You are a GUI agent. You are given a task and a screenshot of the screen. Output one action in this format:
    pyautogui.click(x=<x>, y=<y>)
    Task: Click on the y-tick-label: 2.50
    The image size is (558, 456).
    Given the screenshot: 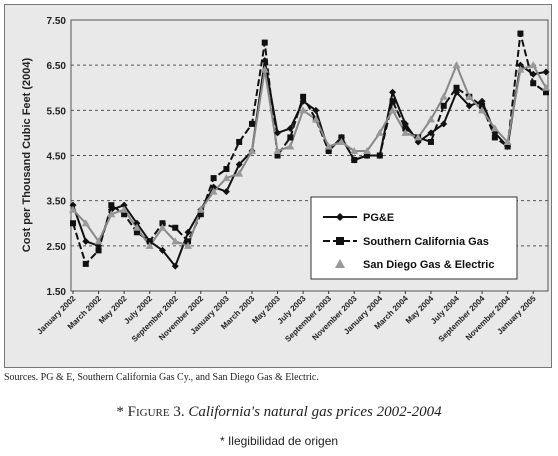 What is the action you would take?
    pyautogui.click(x=57, y=247)
    